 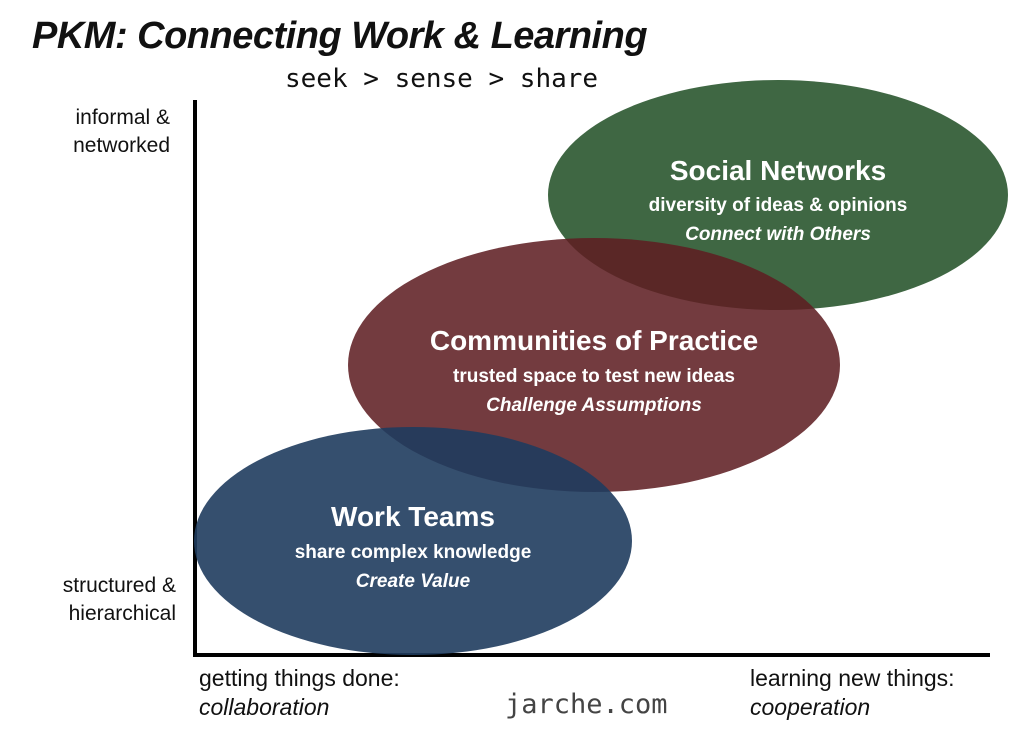 What do you see at coordinates (413, 541) in the screenshot?
I see `ellipse-work-teams` at bounding box center [413, 541].